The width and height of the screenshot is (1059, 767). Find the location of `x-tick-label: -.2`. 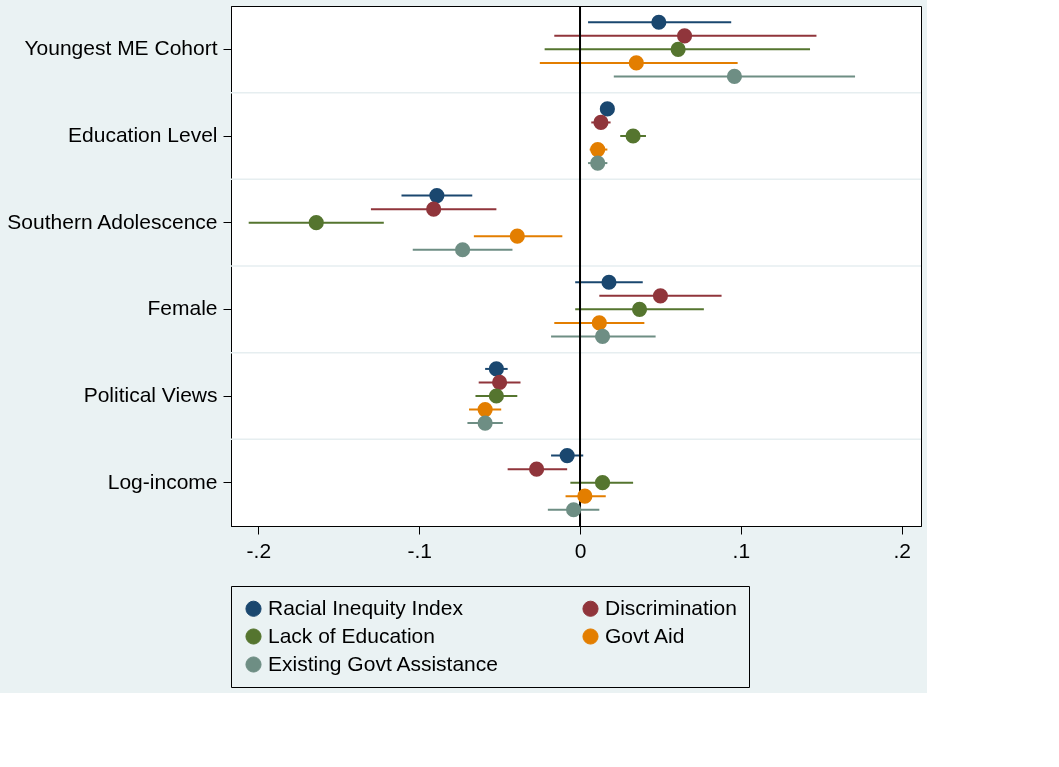

x-tick-label: -.2 is located at coordinates (259, 550).